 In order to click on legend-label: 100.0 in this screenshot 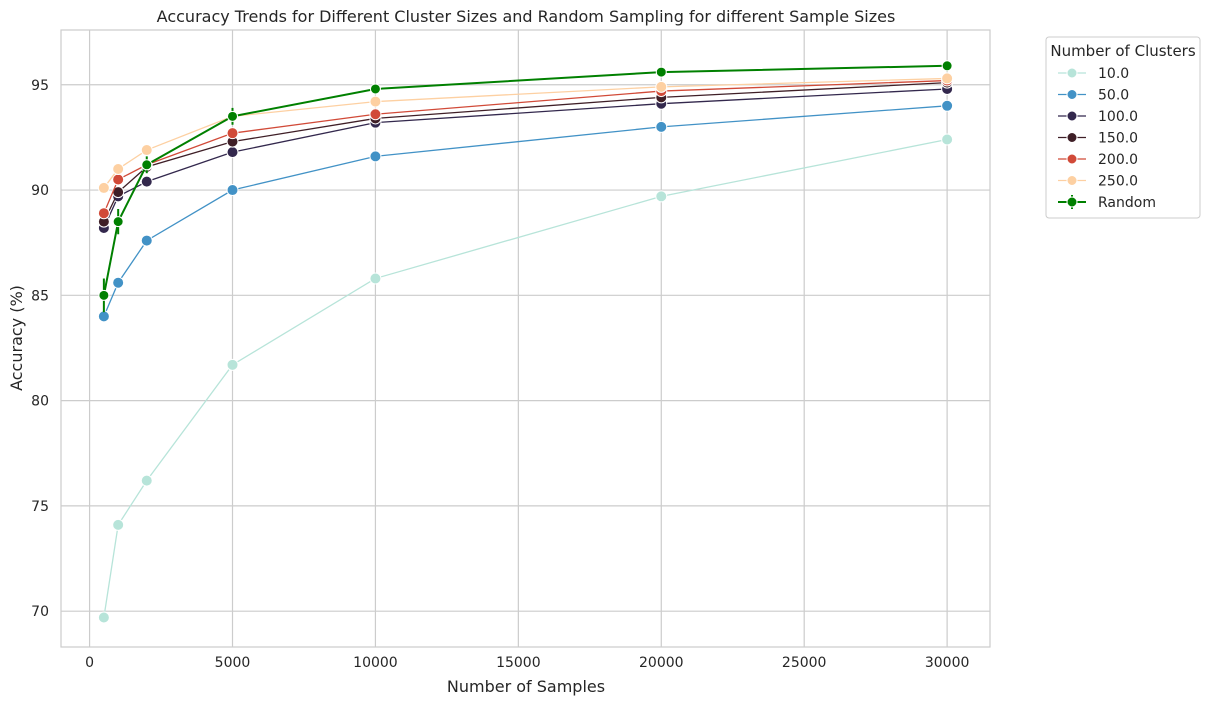, I will do `click(1118, 117)`.